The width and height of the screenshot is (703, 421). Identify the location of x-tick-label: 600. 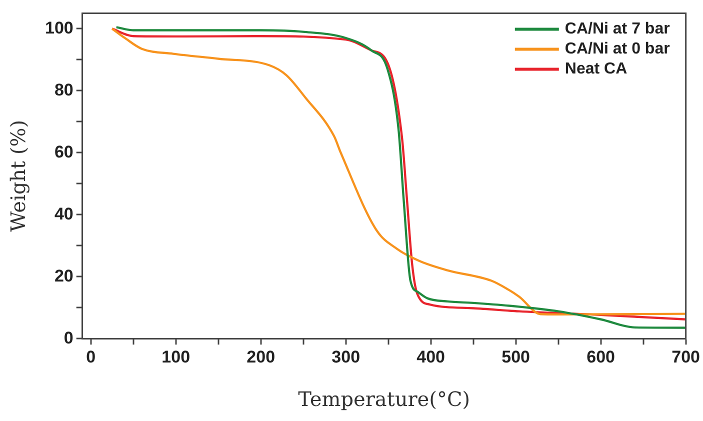
(601, 356).